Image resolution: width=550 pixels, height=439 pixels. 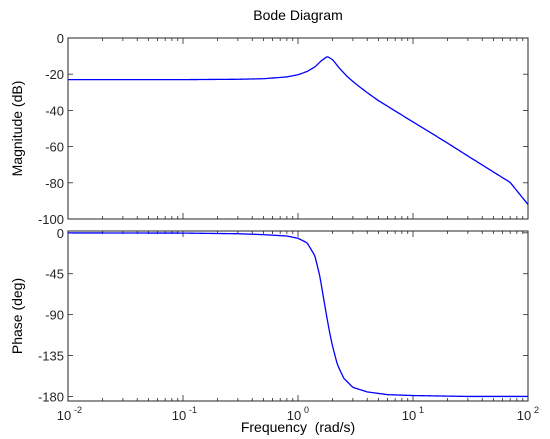 I want to click on phase-y-tick-label: 0, so click(x=60, y=233).